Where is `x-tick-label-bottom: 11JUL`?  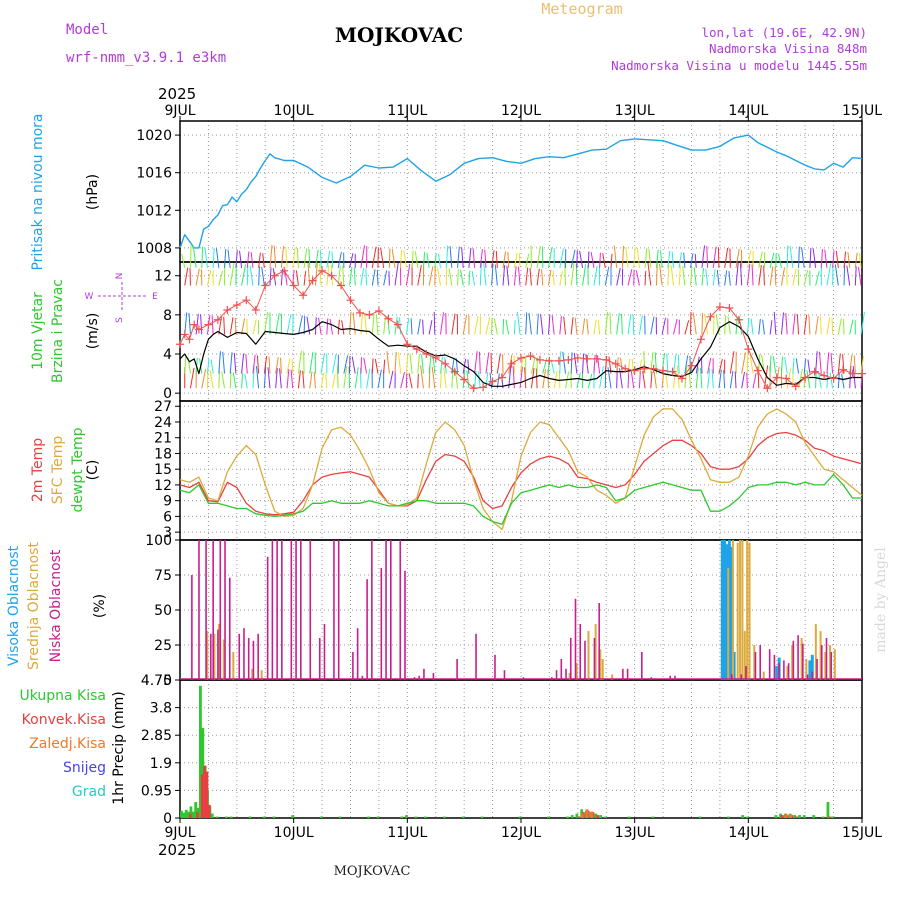
x-tick-label-bottom: 11JUL is located at coordinates (407, 833).